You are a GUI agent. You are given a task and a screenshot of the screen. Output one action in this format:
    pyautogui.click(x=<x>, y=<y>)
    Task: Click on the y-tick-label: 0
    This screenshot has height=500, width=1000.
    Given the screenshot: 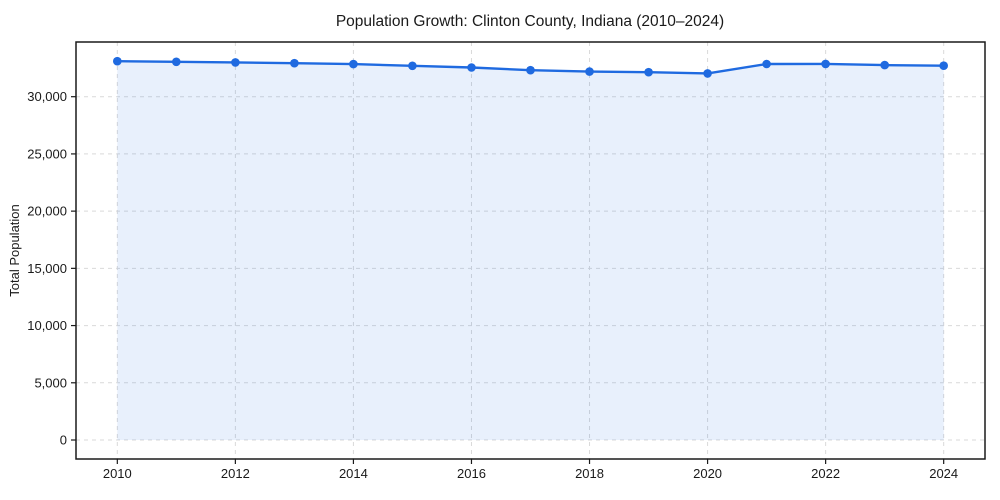 What is the action you would take?
    pyautogui.click(x=63, y=440)
    